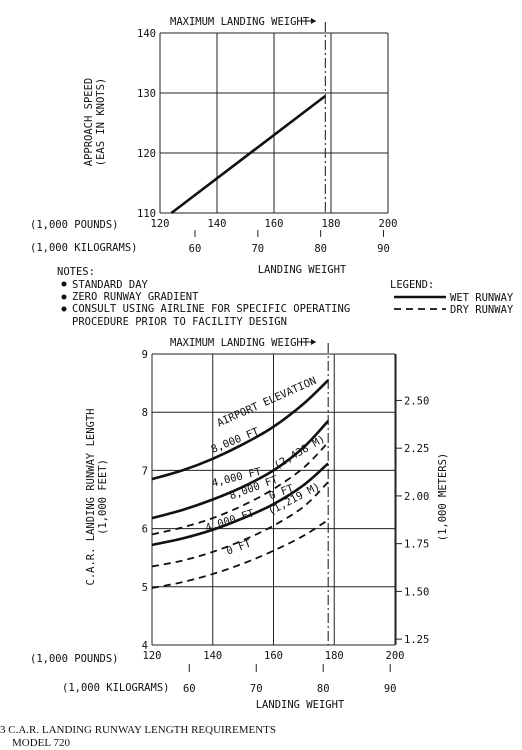 The height and width of the screenshot is (750, 522). What do you see at coordinates (240, 22) in the screenshot?
I see `top-annotation: MAXIMUM LANDING WEIGHT` at bounding box center [240, 22].